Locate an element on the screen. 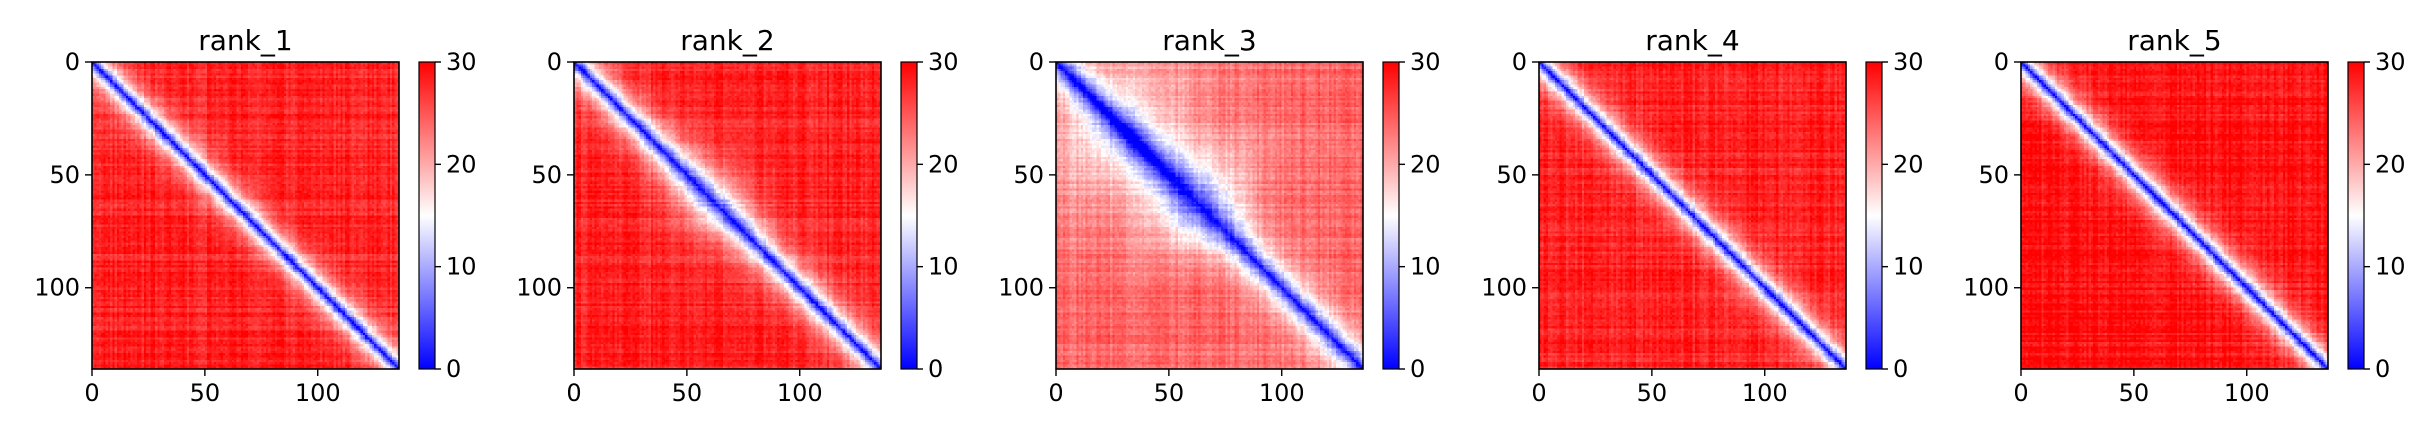 The image size is (2435, 438). panel-title: rank_1 is located at coordinates (245, 40).